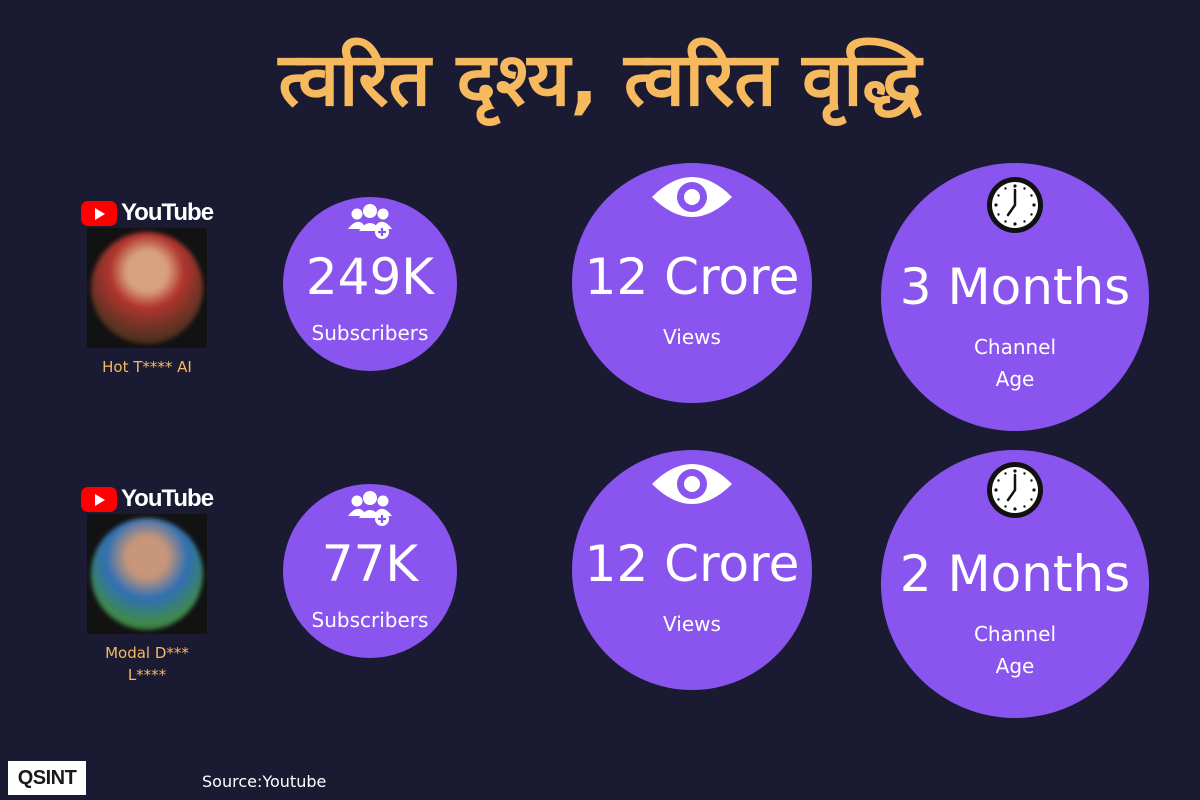 Image resolution: width=1200 pixels, height=800 pixels. I want to click on channel-age-value: 2 Months, so click(1015, 574).